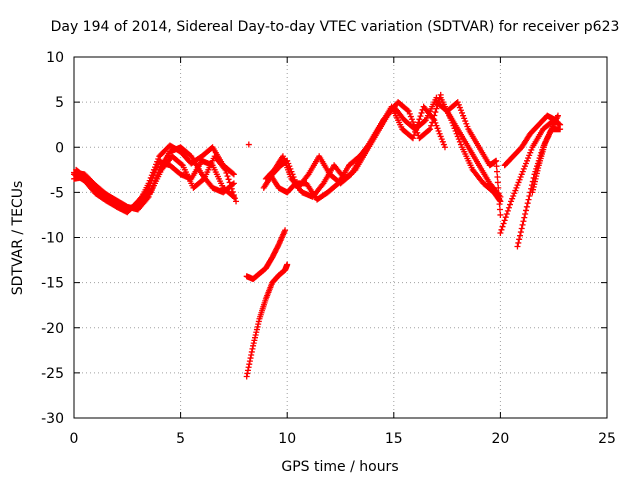 This screenshot has width=640, height=480. What do you see at coordinates (59, 103) in the screenshot?
I see `y-tick-label: 5` at bounding box center [59, 103].